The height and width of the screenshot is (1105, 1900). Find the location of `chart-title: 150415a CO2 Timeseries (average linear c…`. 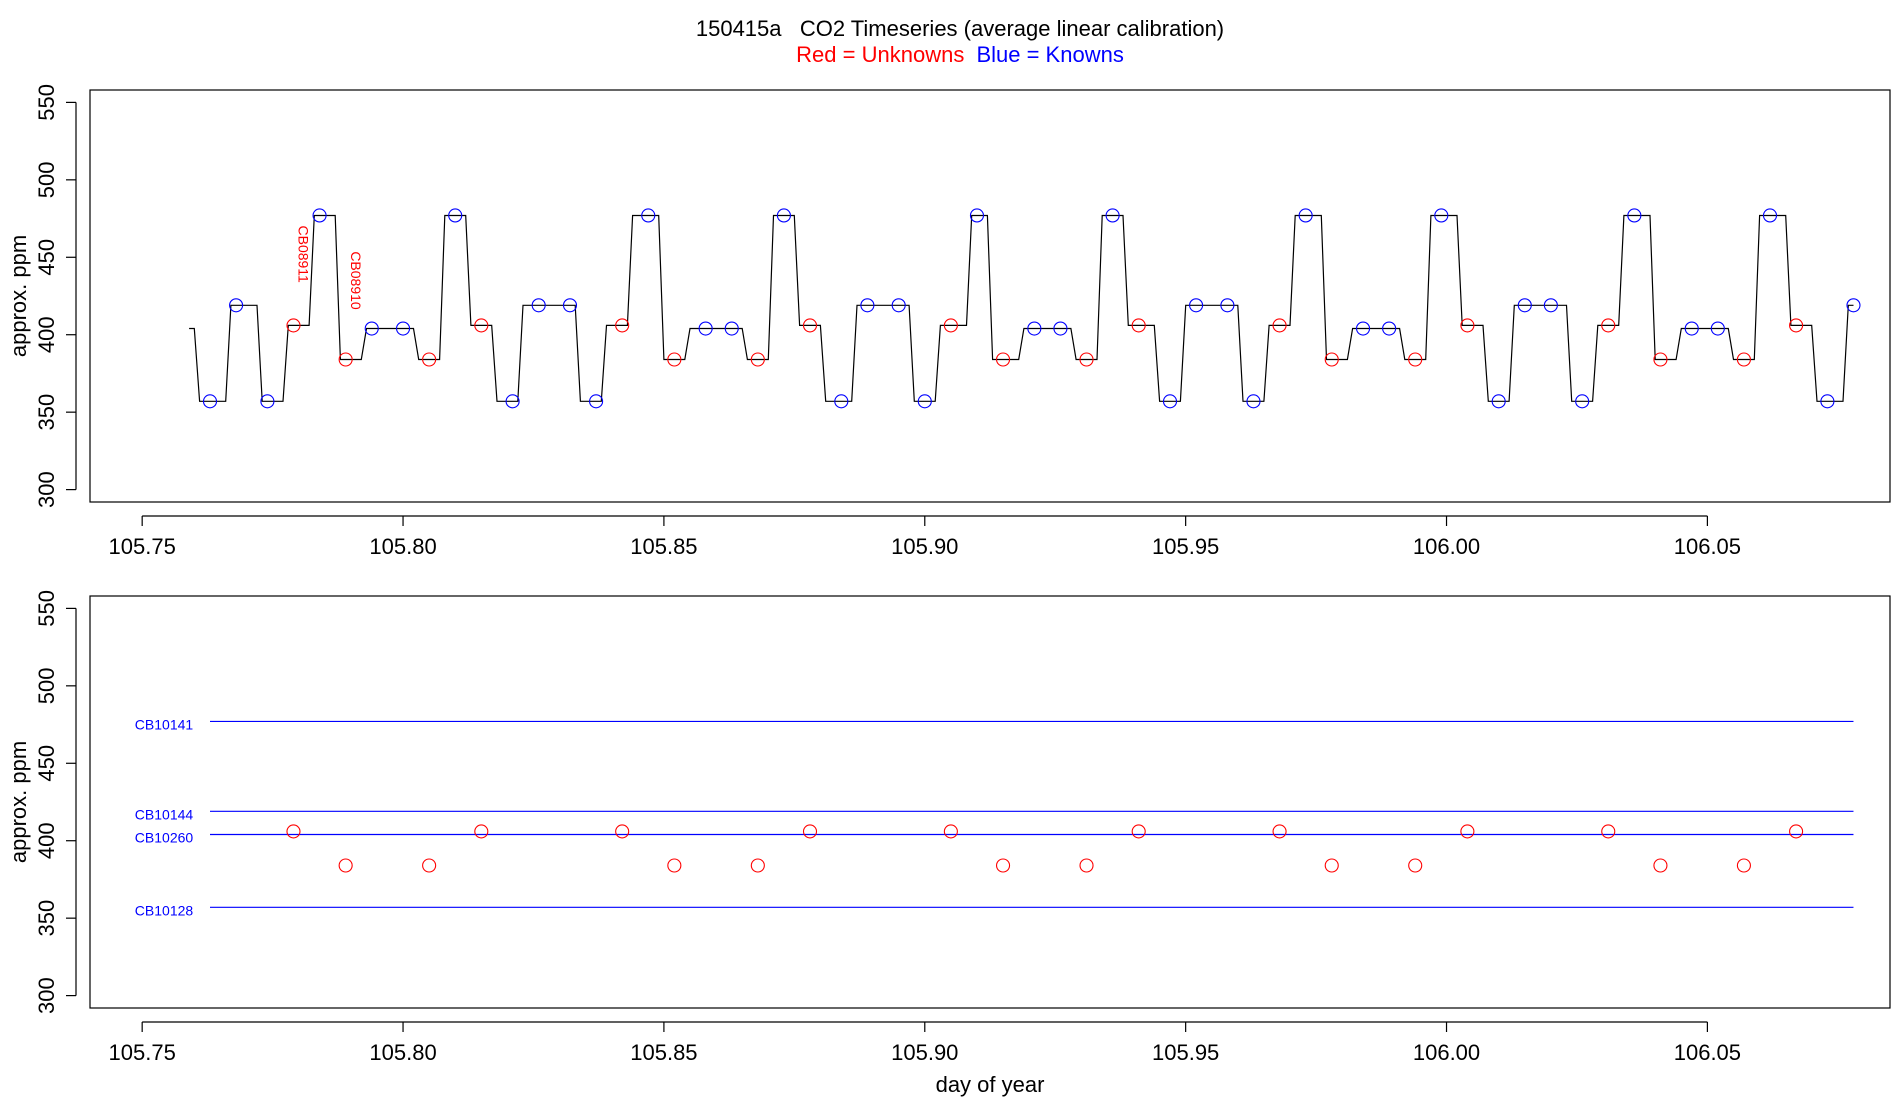

chart-title: 150415a CO2 Timeseries (average linear c… is located at coordinates (960, 28).